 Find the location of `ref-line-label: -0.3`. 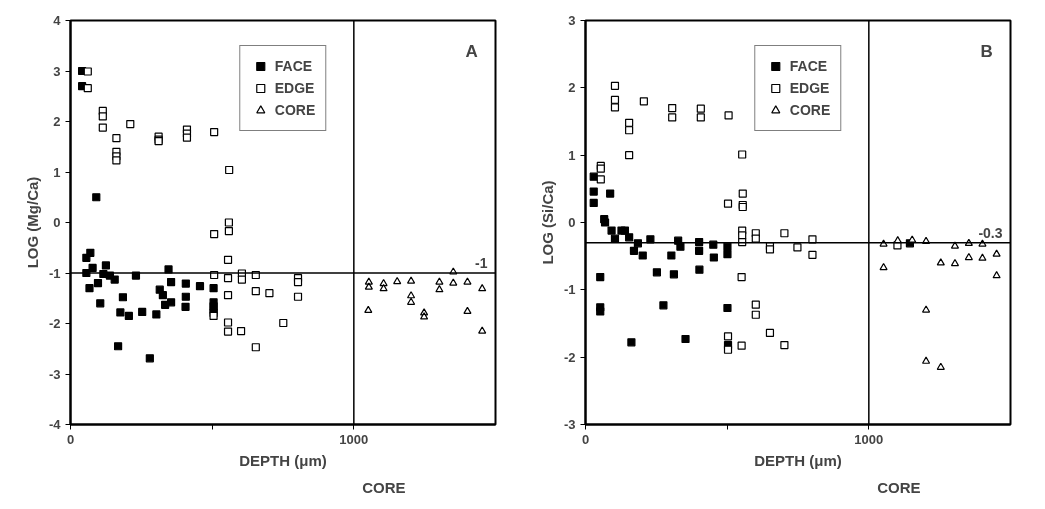

ref-line-label: -0.3 is located at coordinates (990, 232).